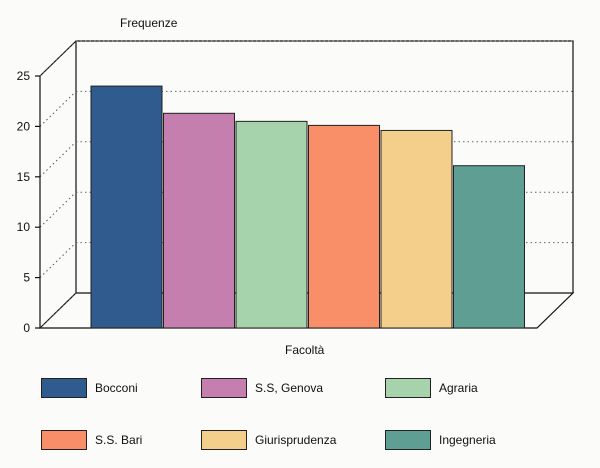  I want to click on y-axis: 0 5 10 15 20 25, so click(29, 202).